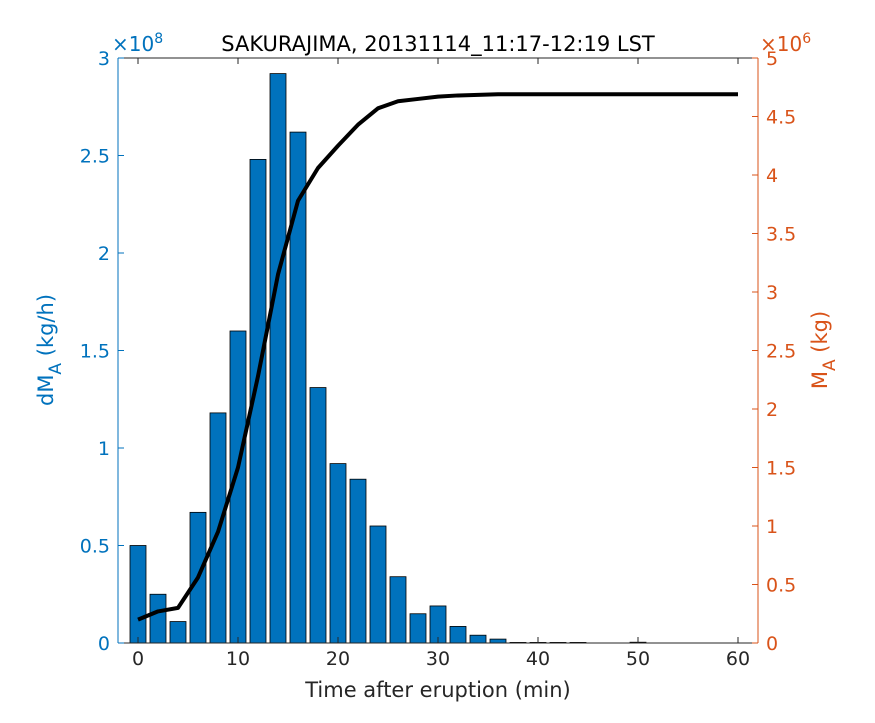 Image resolution: width=875 pixels, height=723 pixels. I want to click on right-y-tick-label: 2, so click(772, 410).